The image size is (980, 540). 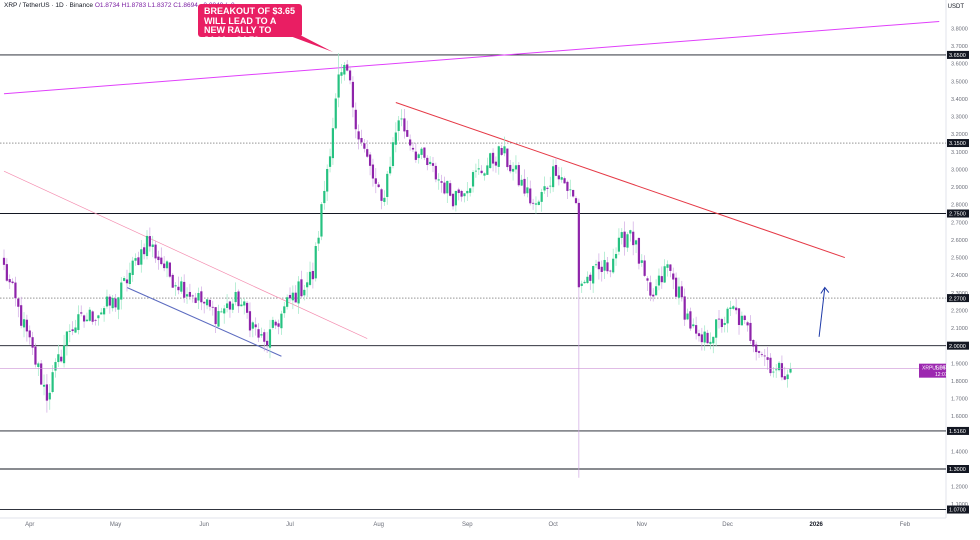 What do you see at coordinates (957, 215) in the screenshot?
I see `level-tag-label: 2.7500` at bounding box center [957, 215].